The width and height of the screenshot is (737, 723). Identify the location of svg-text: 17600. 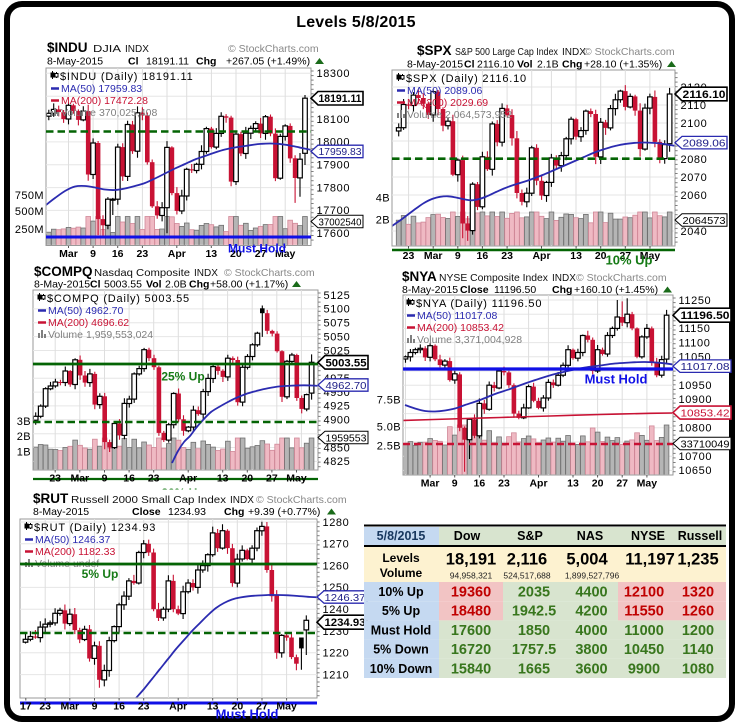
(334, 234).